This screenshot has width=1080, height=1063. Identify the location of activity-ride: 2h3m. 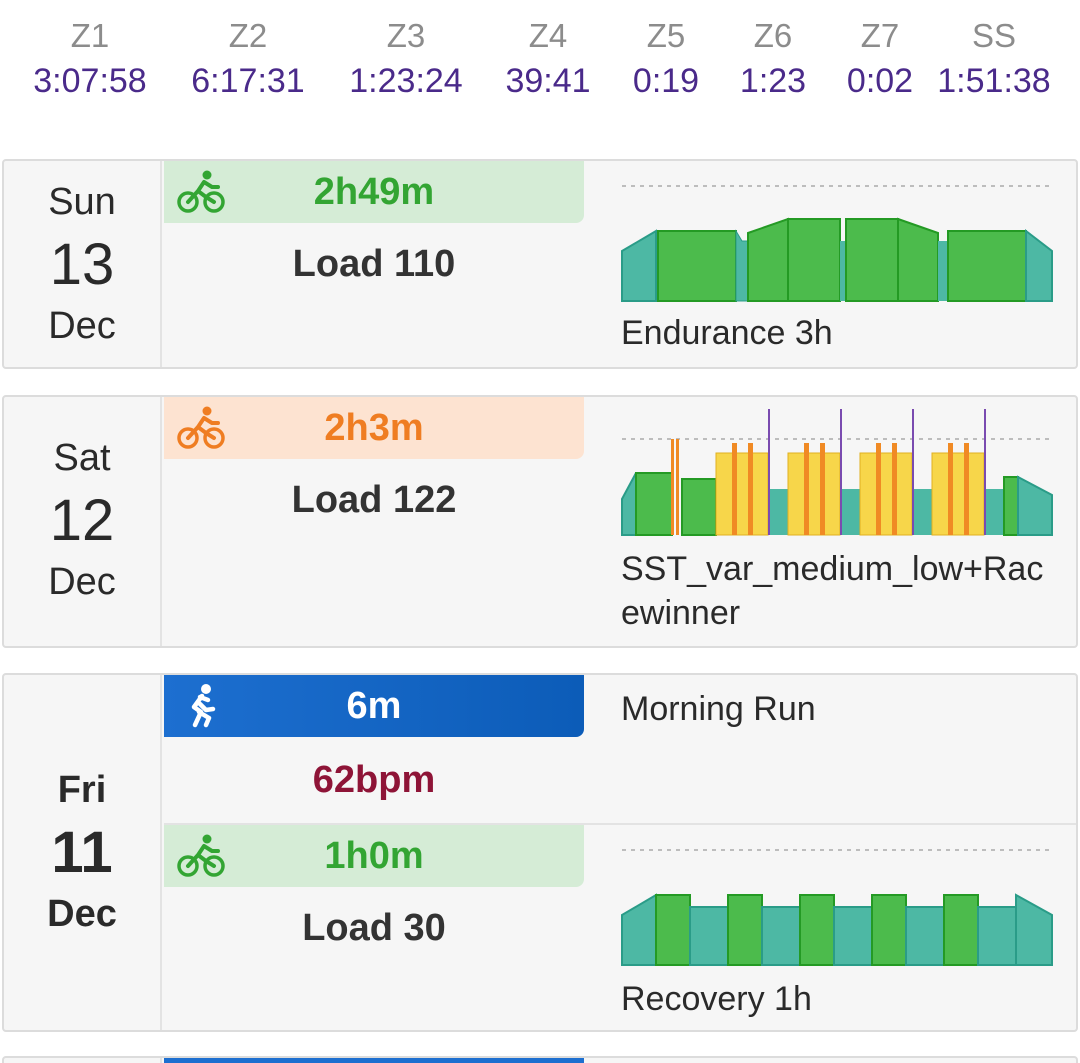
(374, 428).